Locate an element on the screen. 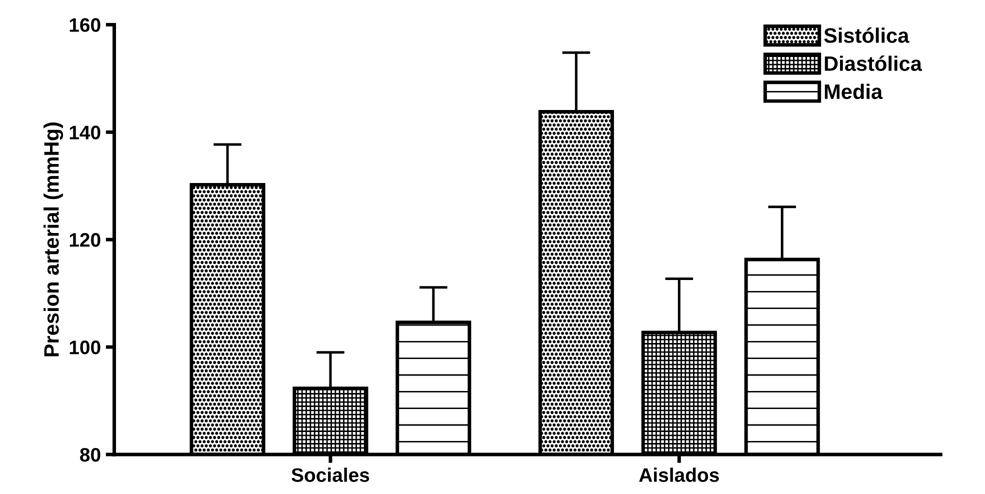 The height and width of the screenshot is (494, 985). y-tick-label: 160 is located at coordinates (85, 25).